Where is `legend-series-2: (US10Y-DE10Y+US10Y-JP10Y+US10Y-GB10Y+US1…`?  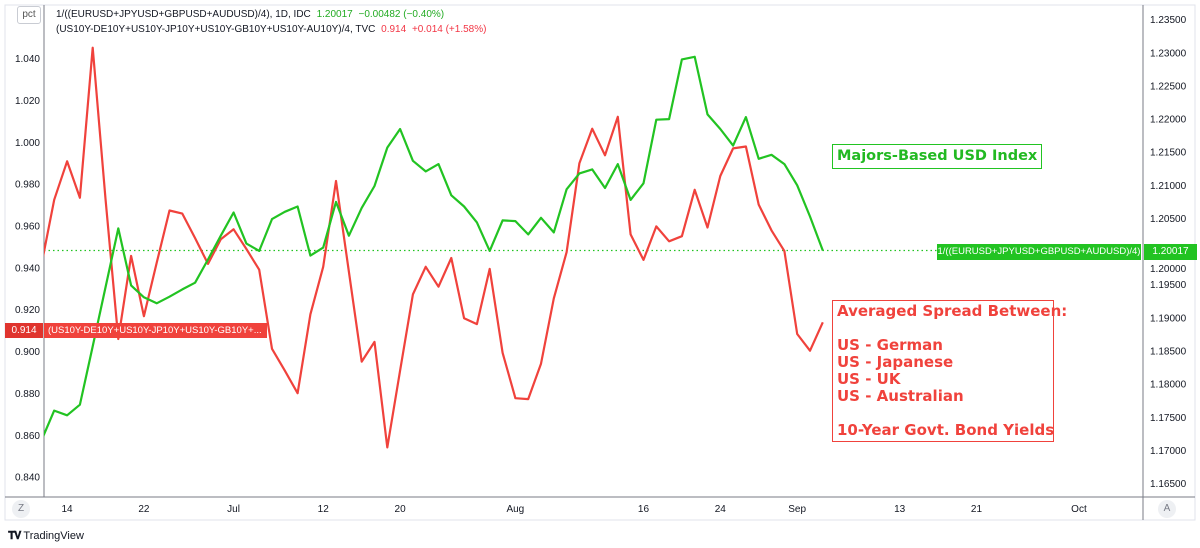 legend-series-2: (US10Y-DE10Y+US10Y-JP10Y+US10Y-GB10Y+US1… is located at coordinates (272, 30).